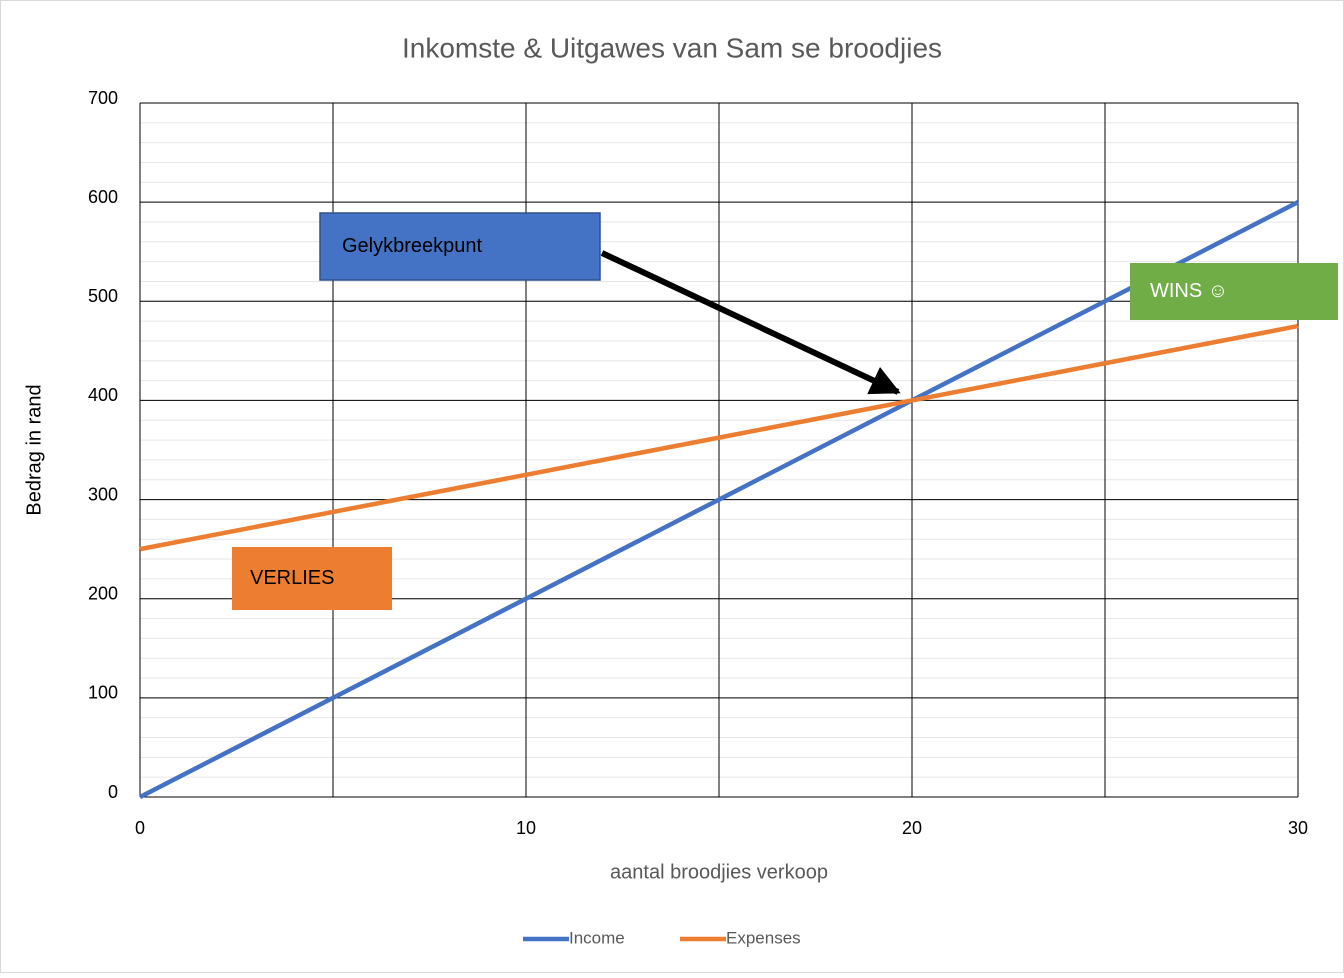 The height and width of the screenshot is (978, 1344). What do you see at coordinates (103, 593) in the screenshot?
I see `y-tick-label: 200` at bounding box center [103, 593].